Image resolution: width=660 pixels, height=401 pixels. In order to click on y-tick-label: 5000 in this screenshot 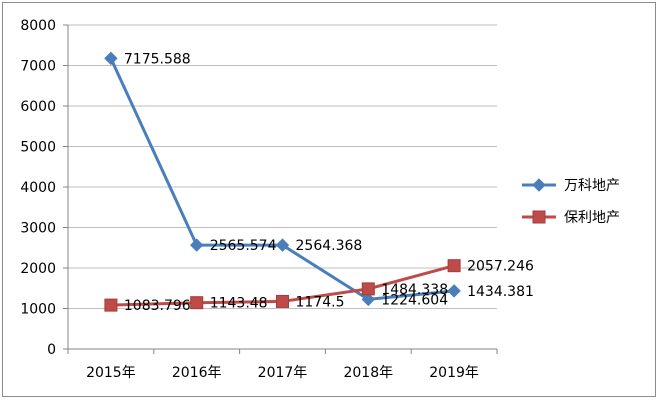, I will do `click(38, 148)`.